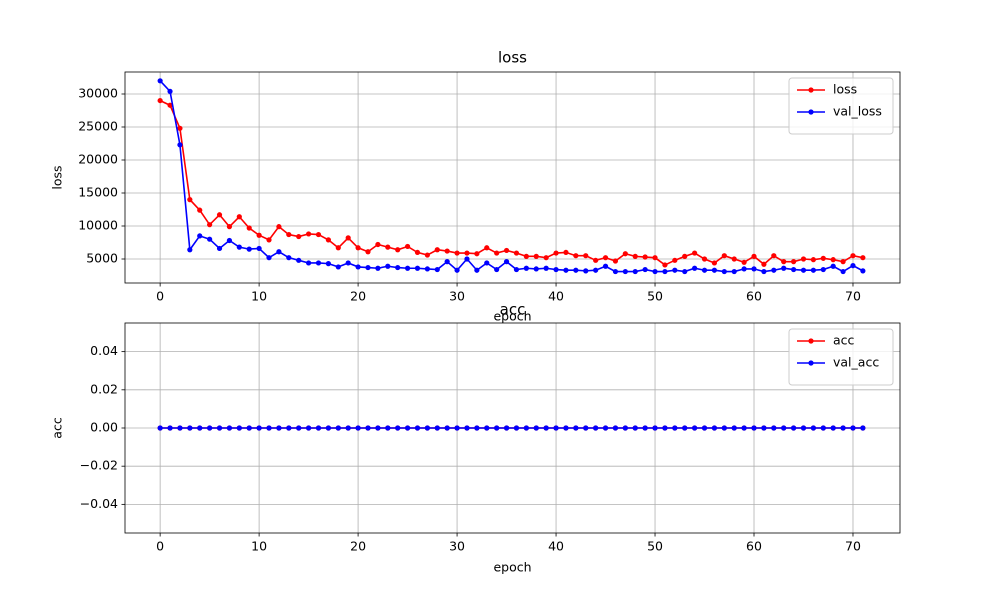 The height and width of the screenshot is (599, 1000). I want to click on y-tick-label: 25000, so click(98, 125).